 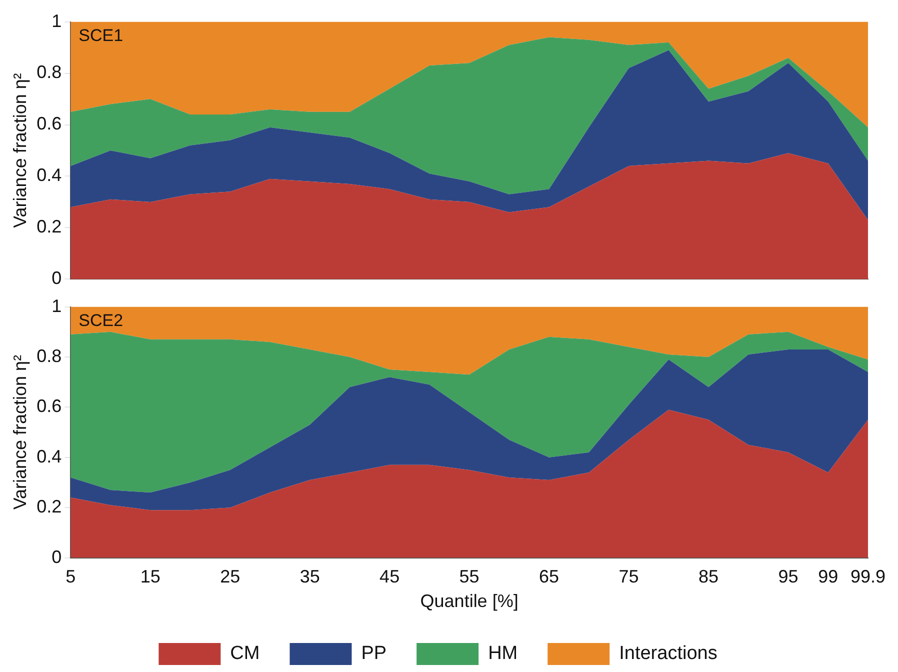 What do you see at coordinates (310, 576) in the screenshot?
I see `x-tick-label: 35` at bounding box center [310, 576].